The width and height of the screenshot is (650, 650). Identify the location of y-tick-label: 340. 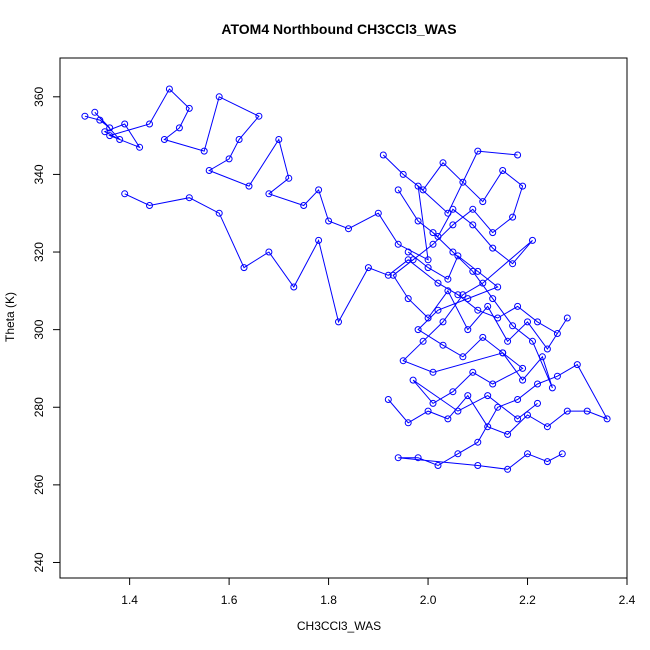
(39, 174).